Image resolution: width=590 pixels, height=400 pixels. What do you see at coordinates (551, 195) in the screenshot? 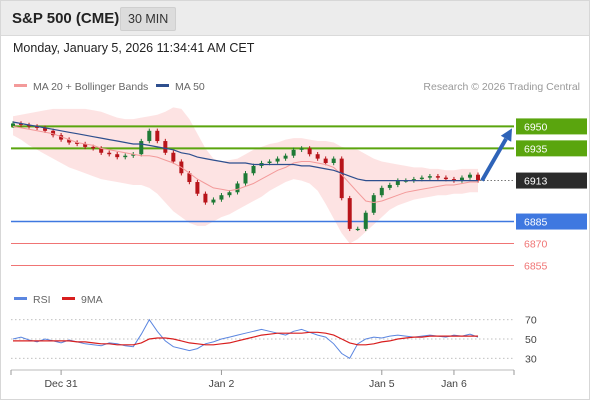
I see `level-labels: 6950 6935 6913 6885 6870 6855` at bounding box center [551, 195].